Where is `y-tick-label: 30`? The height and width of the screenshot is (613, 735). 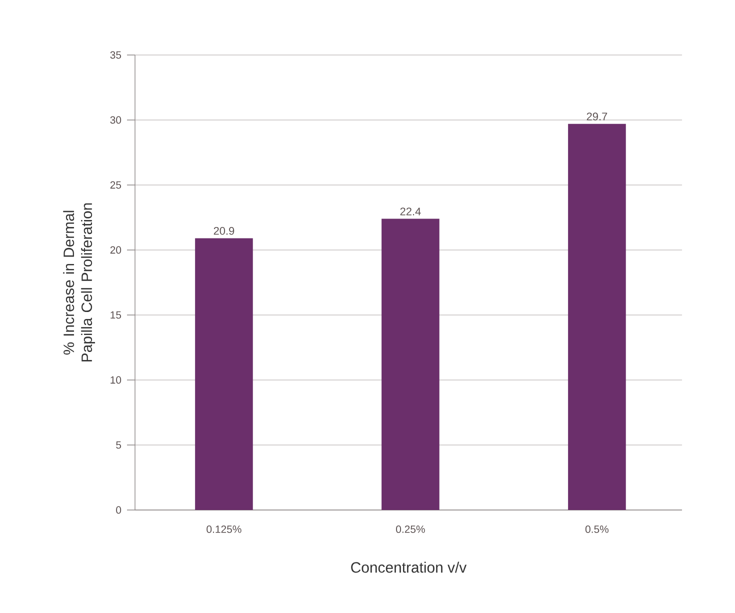 y-tick-label: 30 is located at coordinates (116, 120).